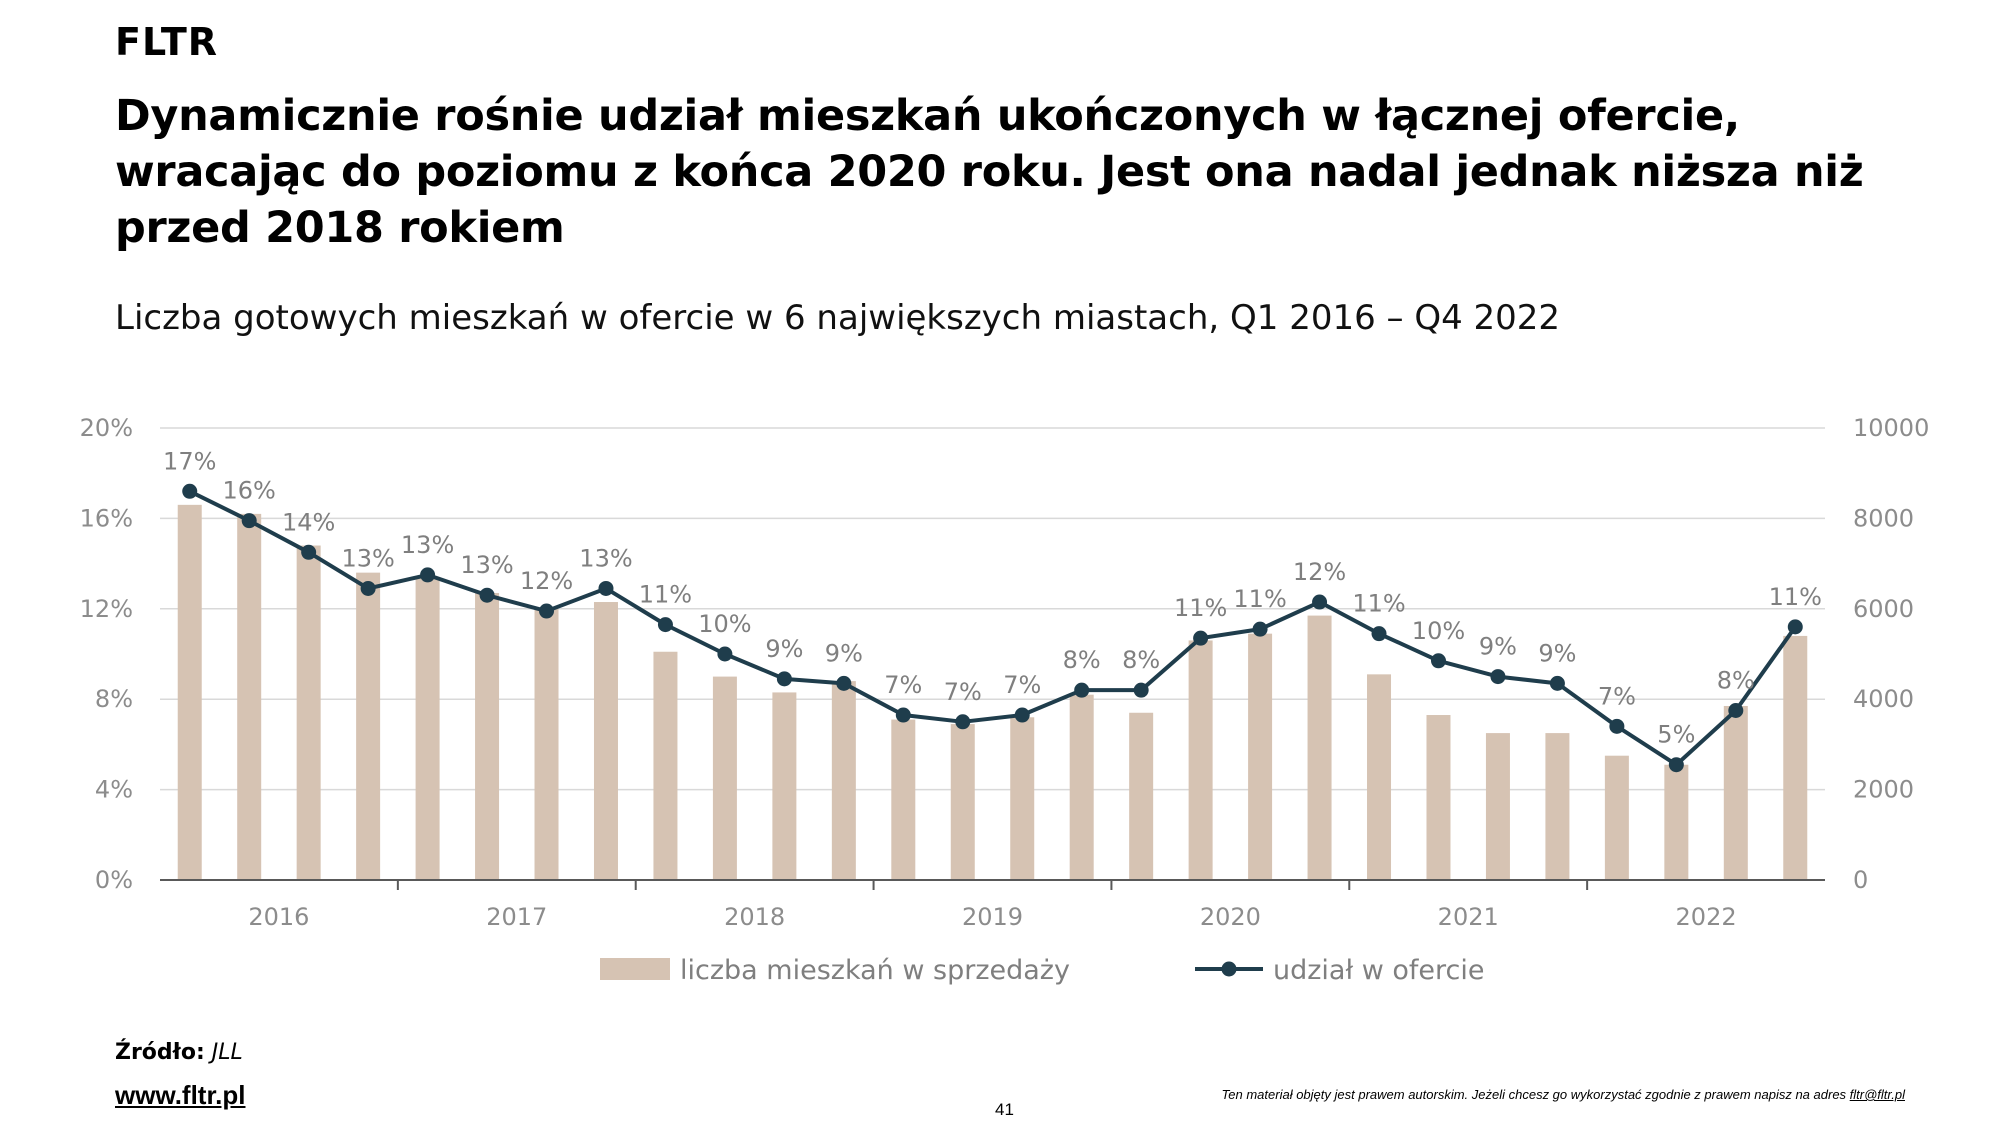  What do you see at coordinates (106, 518) in the screenshot?
I see `left-tick-label: 16%` at bounding box center [106, 518].